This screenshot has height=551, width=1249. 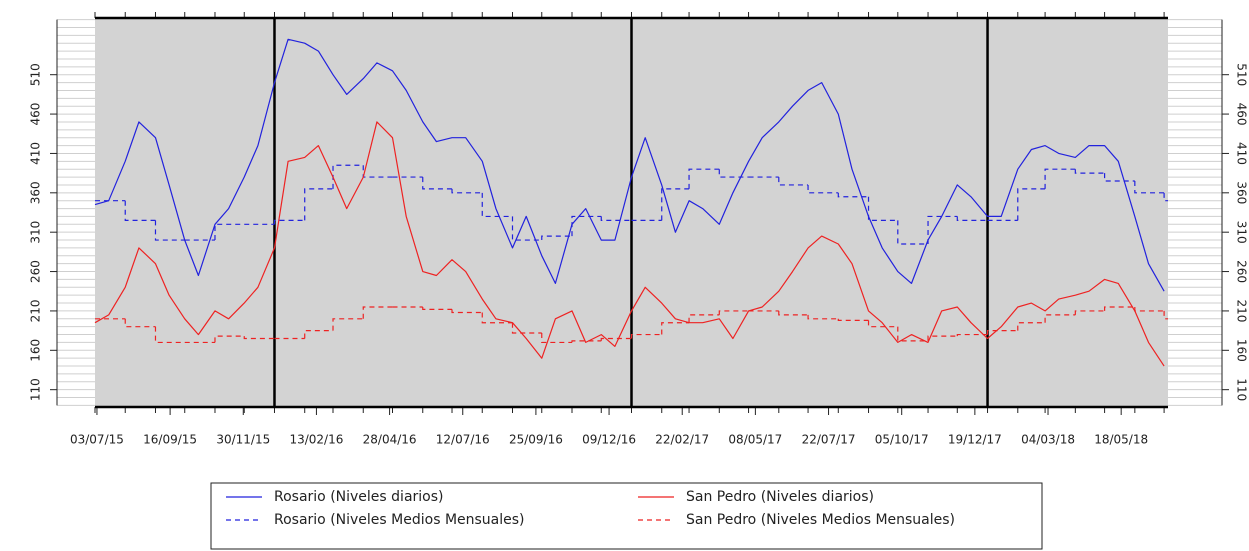 What do you see at coordinates (170, 440) in the screenshot?
I see `x-tick-label: 16/09/15` at bounding box center [170, 440].